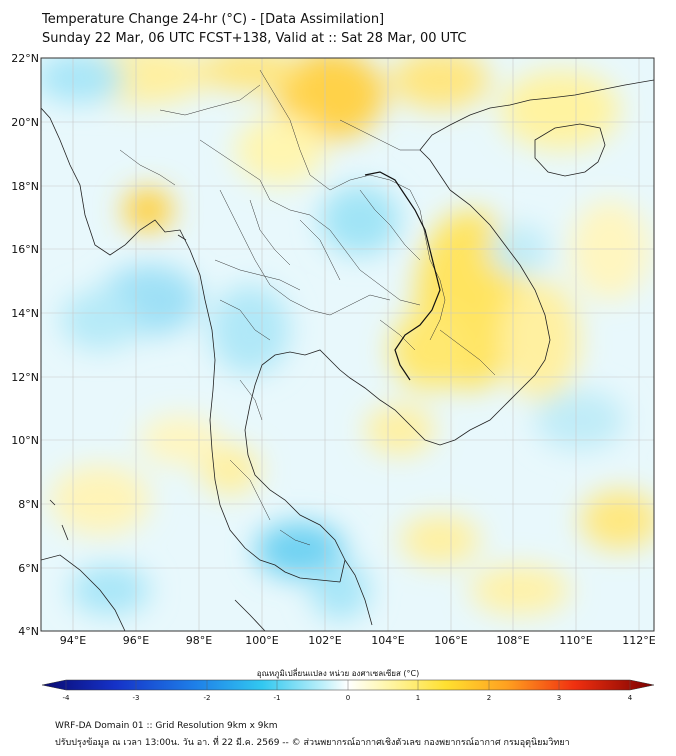 The image size is (676, 756). What do you see at coordinates (638, 640) in the screenshot?
I see `lon-label: 112°E` at bounding box center [638, 640].